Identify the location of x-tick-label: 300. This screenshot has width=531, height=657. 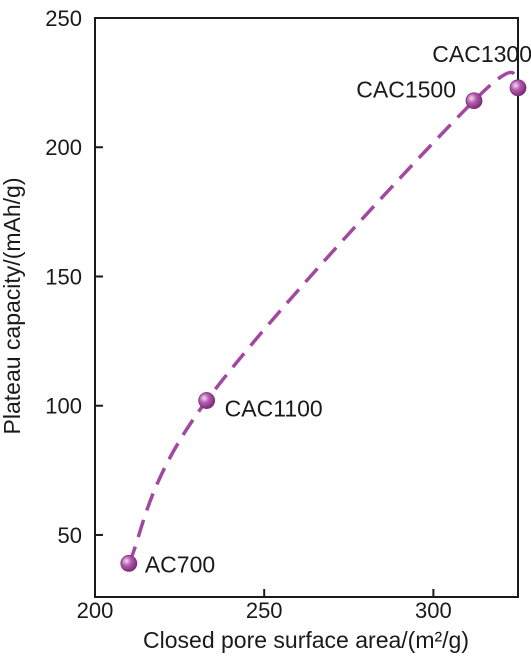
(433, 610).